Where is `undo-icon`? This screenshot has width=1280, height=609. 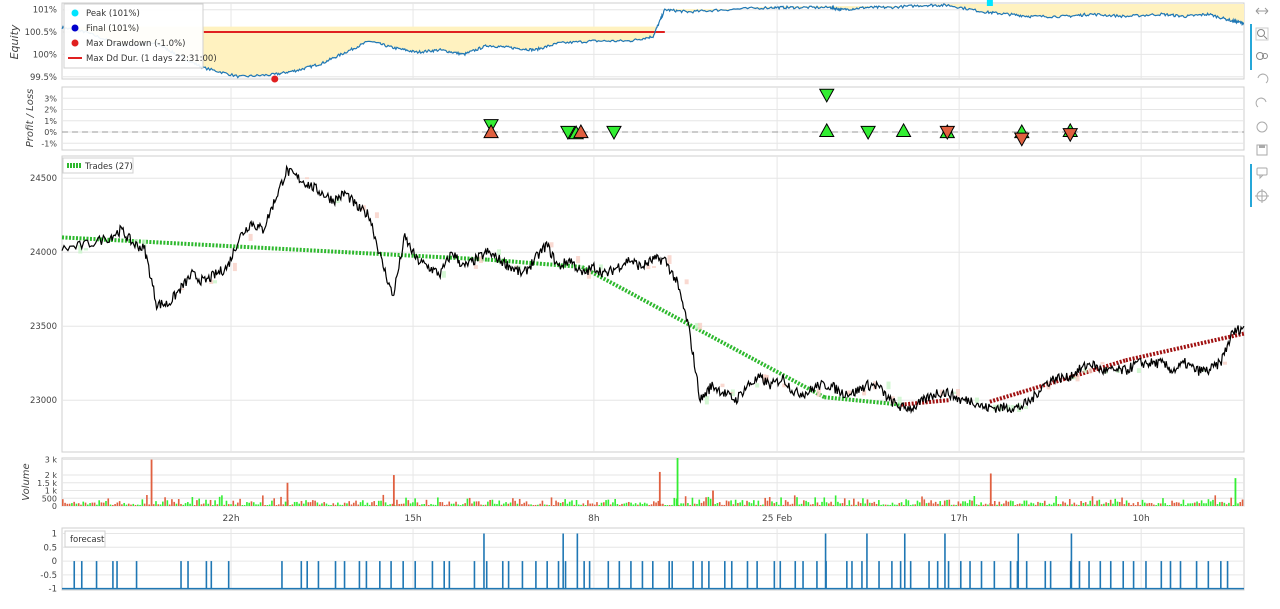
undo-icon is located at coordinates (1262, 80).